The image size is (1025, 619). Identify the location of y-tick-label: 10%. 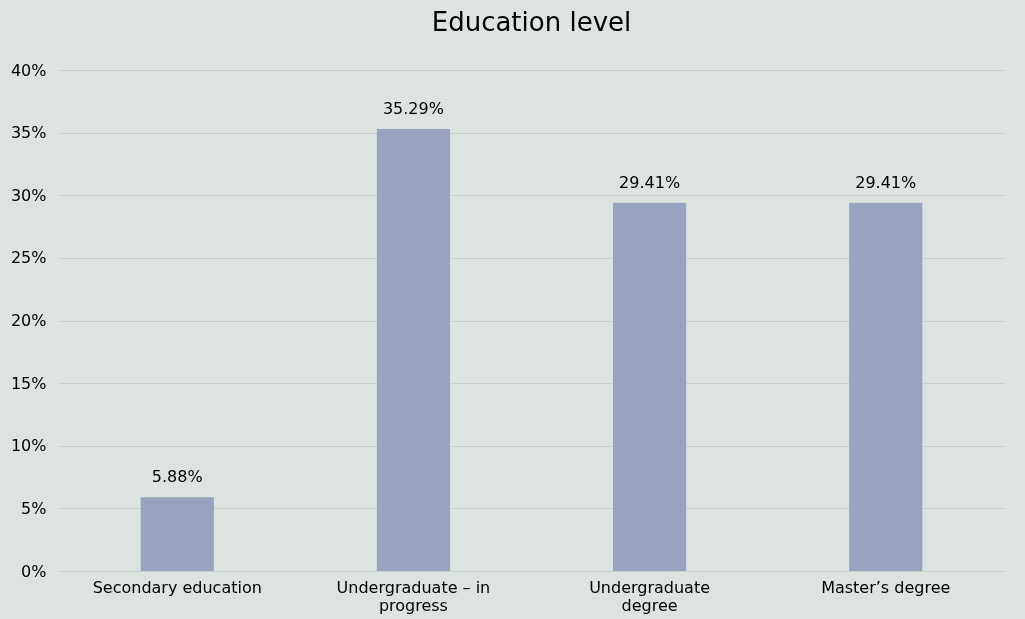
(28, 446).